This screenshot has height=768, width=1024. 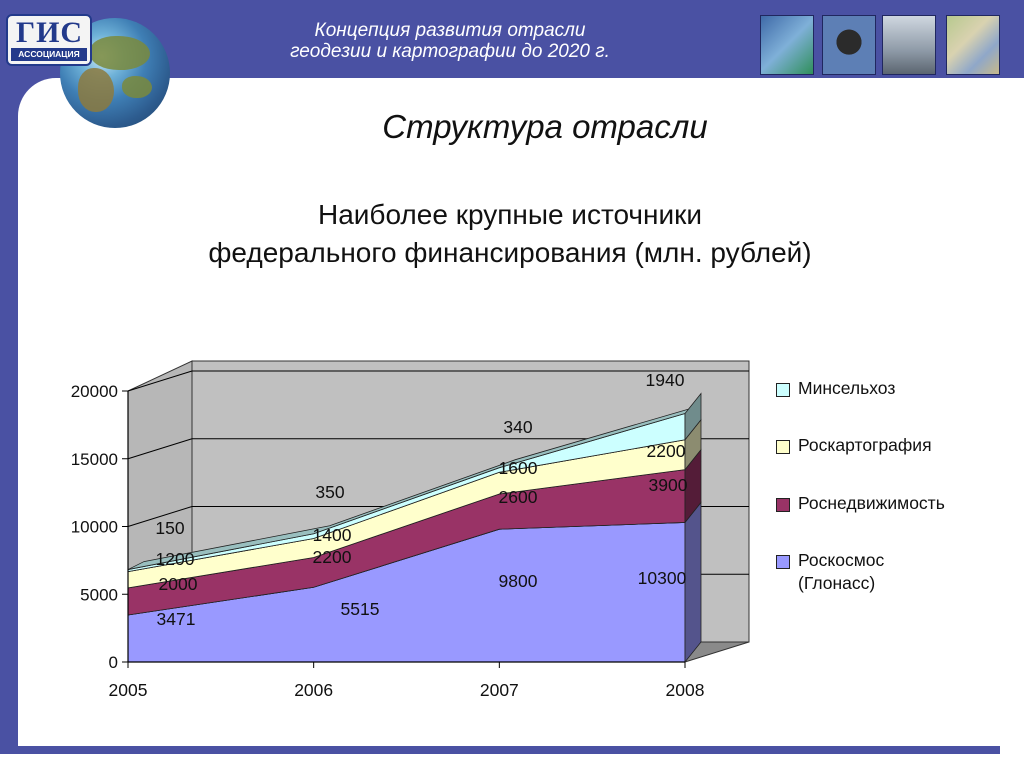 I want to click on data-label: 350, so click(x=329, y=492).